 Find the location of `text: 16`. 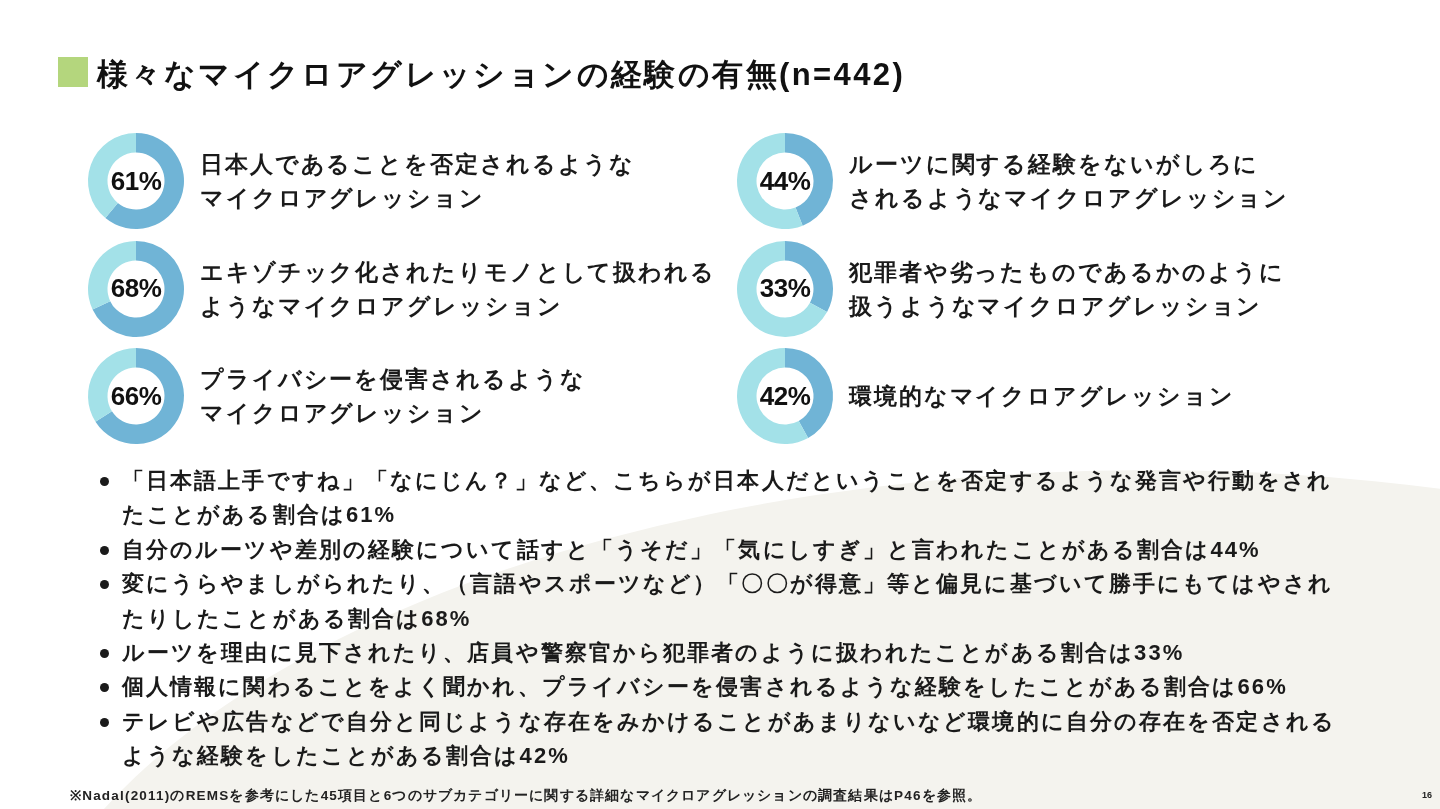

text: 16 is located at coordinates (1426, 795).